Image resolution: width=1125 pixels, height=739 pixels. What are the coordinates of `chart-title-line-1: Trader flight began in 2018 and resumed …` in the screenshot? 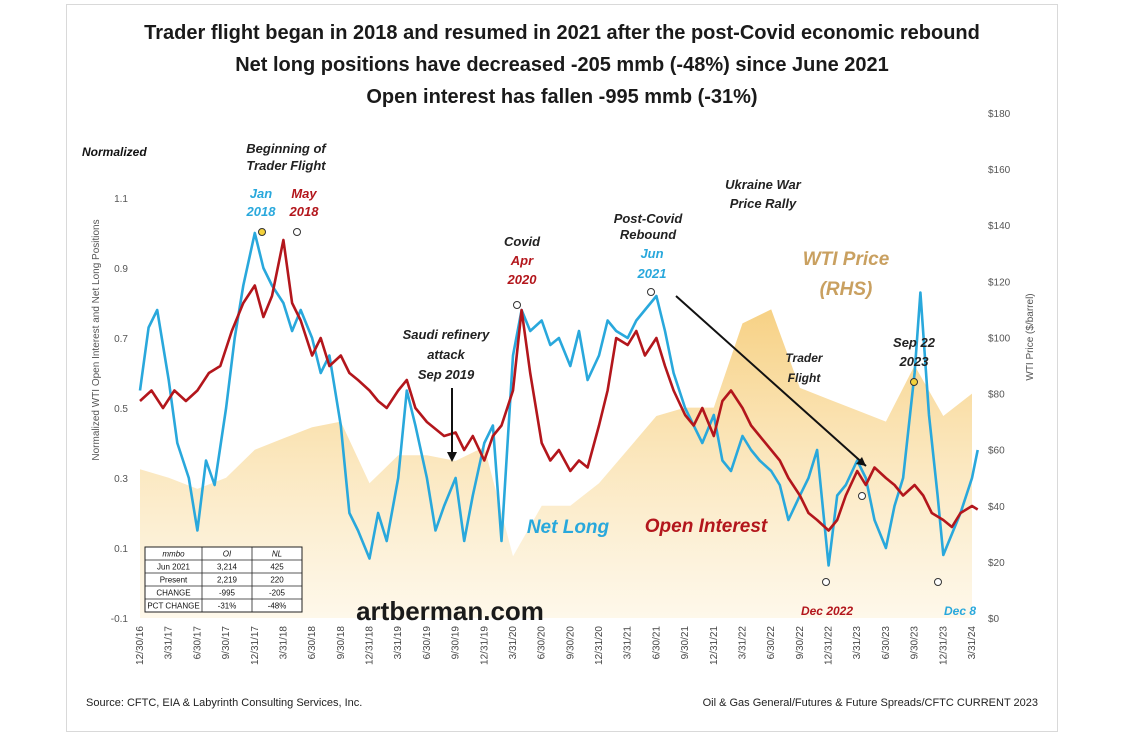 It's located at (562, 33).